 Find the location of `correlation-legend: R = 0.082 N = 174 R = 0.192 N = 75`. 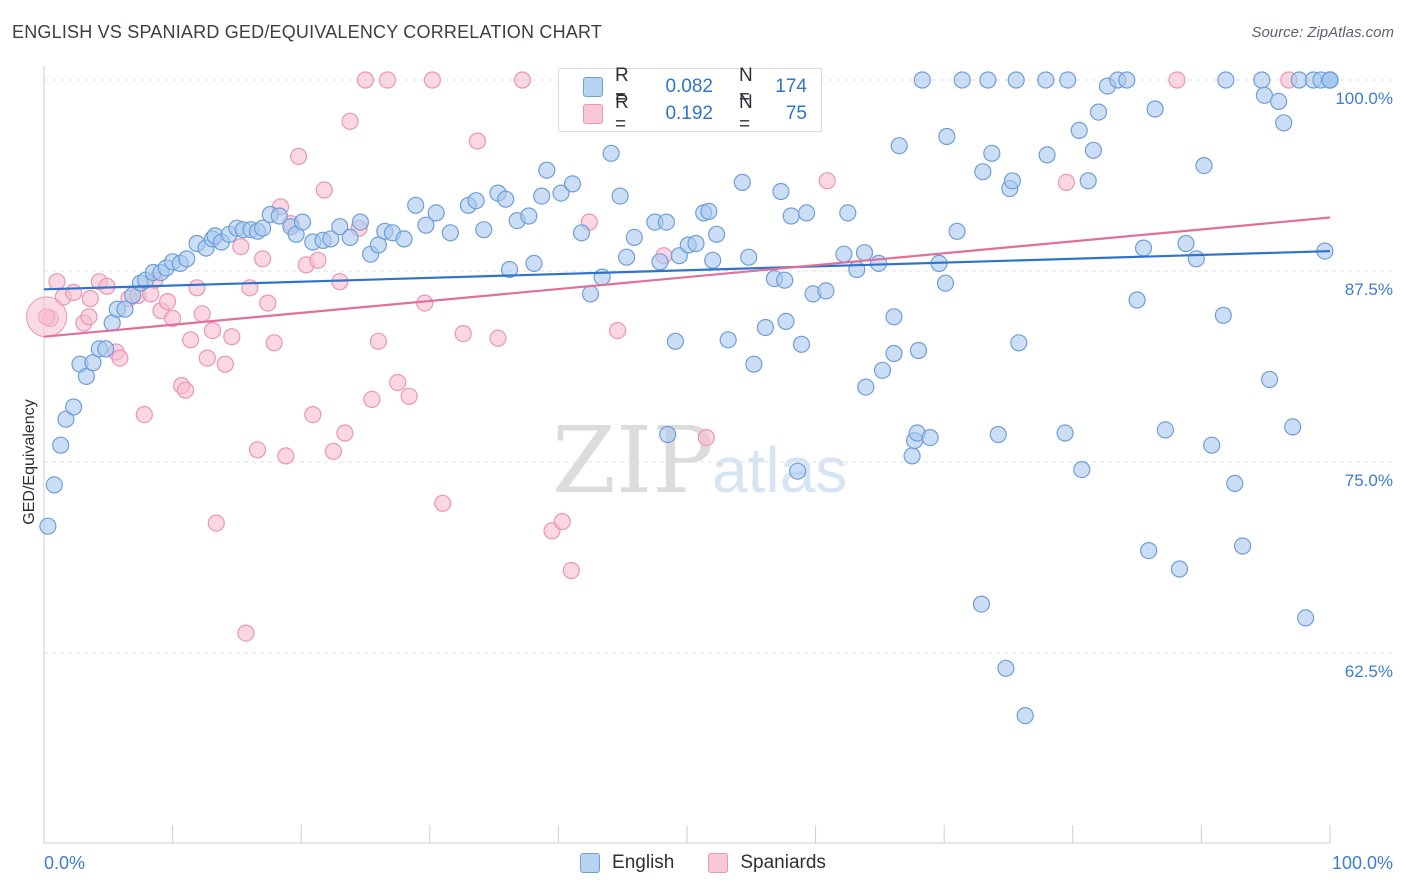

correlation-legend: R = 0.082 N = 174 R = 0.192 N = 75 is located at coordinates (690, 100).